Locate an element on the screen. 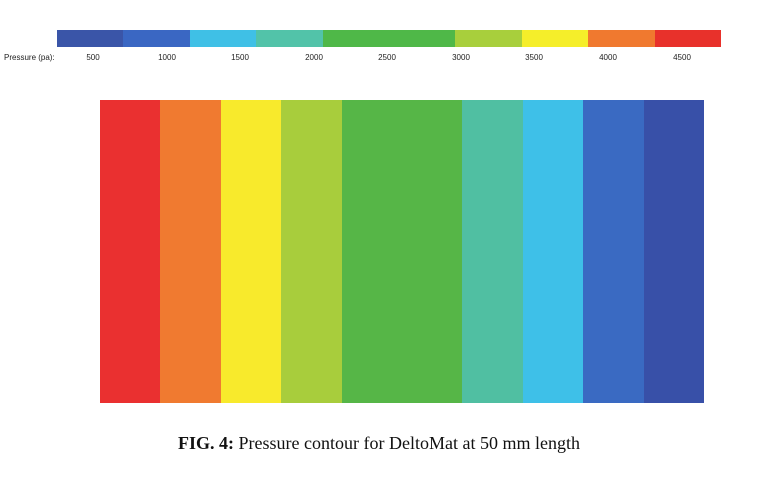 The height and width of the screenshot is (481, 758). contour-band-cyan is located at coordinates (553, 251).